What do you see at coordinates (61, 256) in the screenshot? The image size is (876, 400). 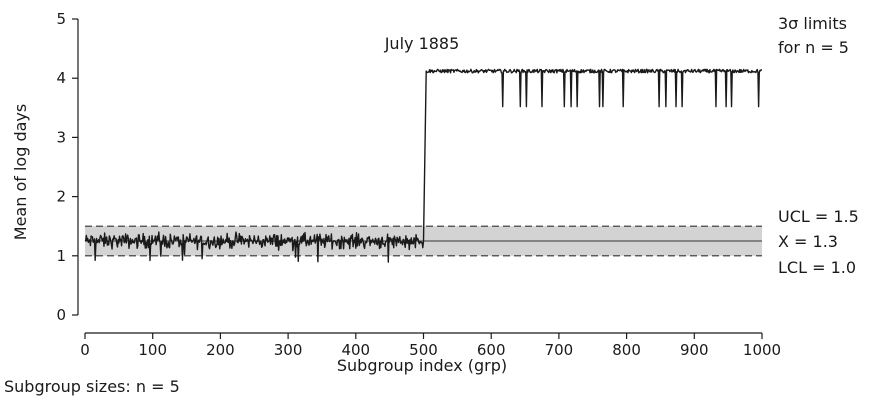 I see `y-tick-label: 1` at bounding box center [61, 256].